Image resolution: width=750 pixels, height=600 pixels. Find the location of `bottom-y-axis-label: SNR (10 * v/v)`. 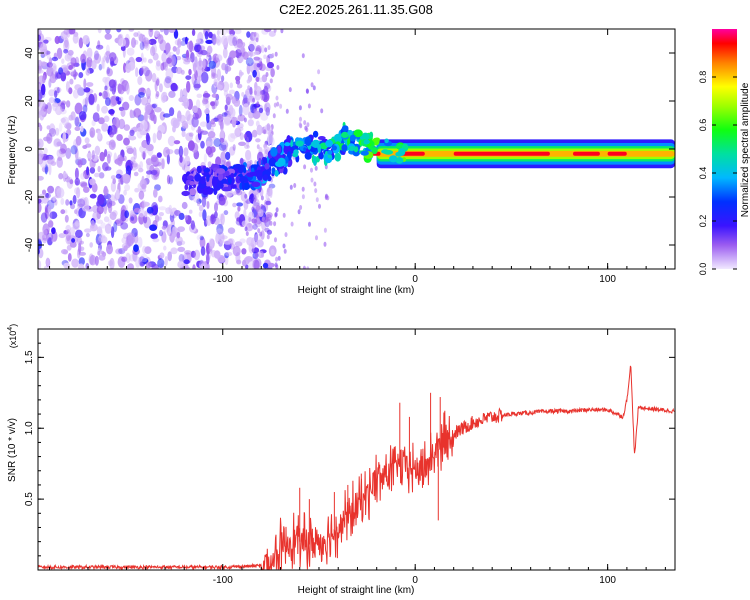

bottom-y-axis-label: SNR (10 * v/v) is located at coordinates (12, 450).